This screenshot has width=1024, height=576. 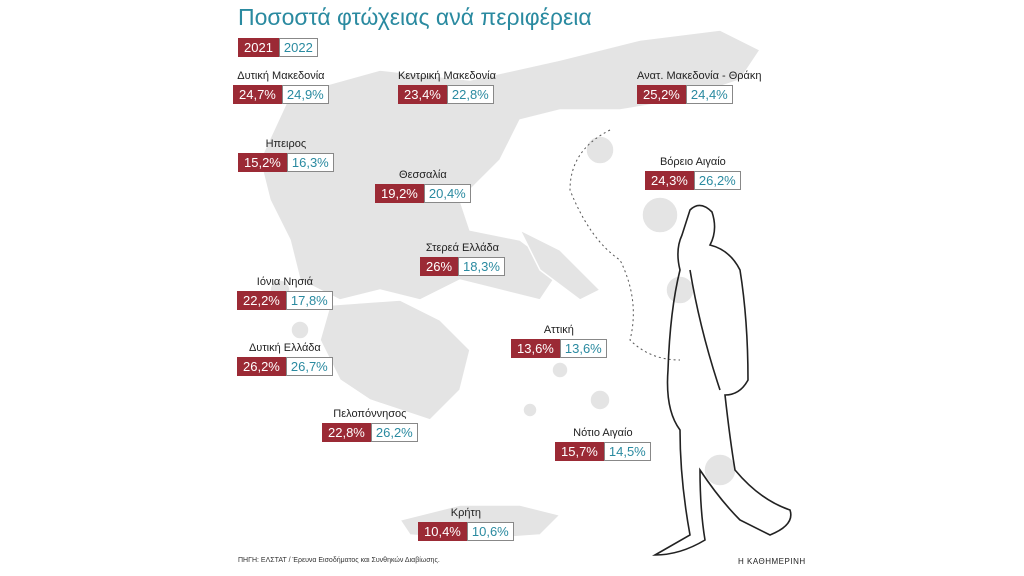 I want to click on region-name: Νότιο Αιγαίο, so click(x=603, y=433).